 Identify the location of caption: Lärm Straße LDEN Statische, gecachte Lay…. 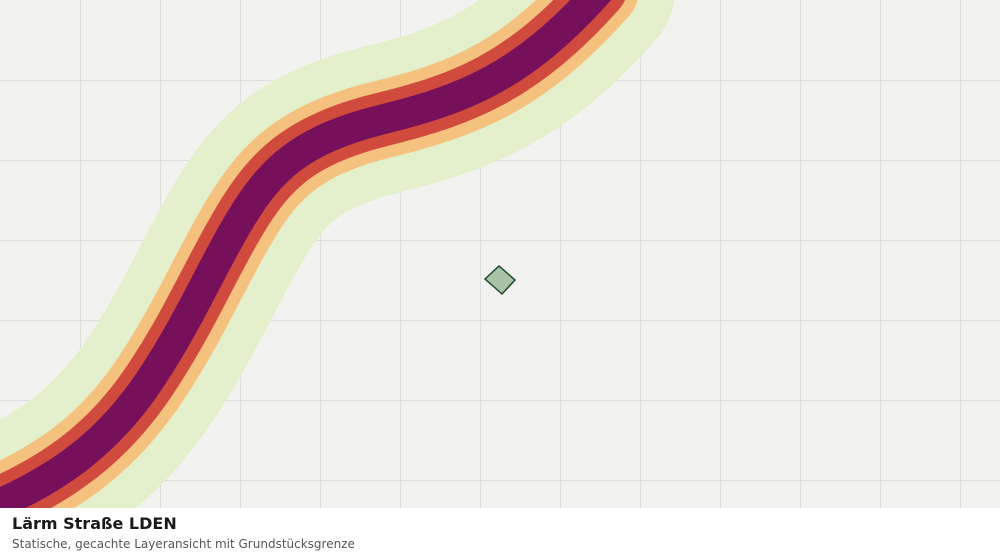
(500, 534).